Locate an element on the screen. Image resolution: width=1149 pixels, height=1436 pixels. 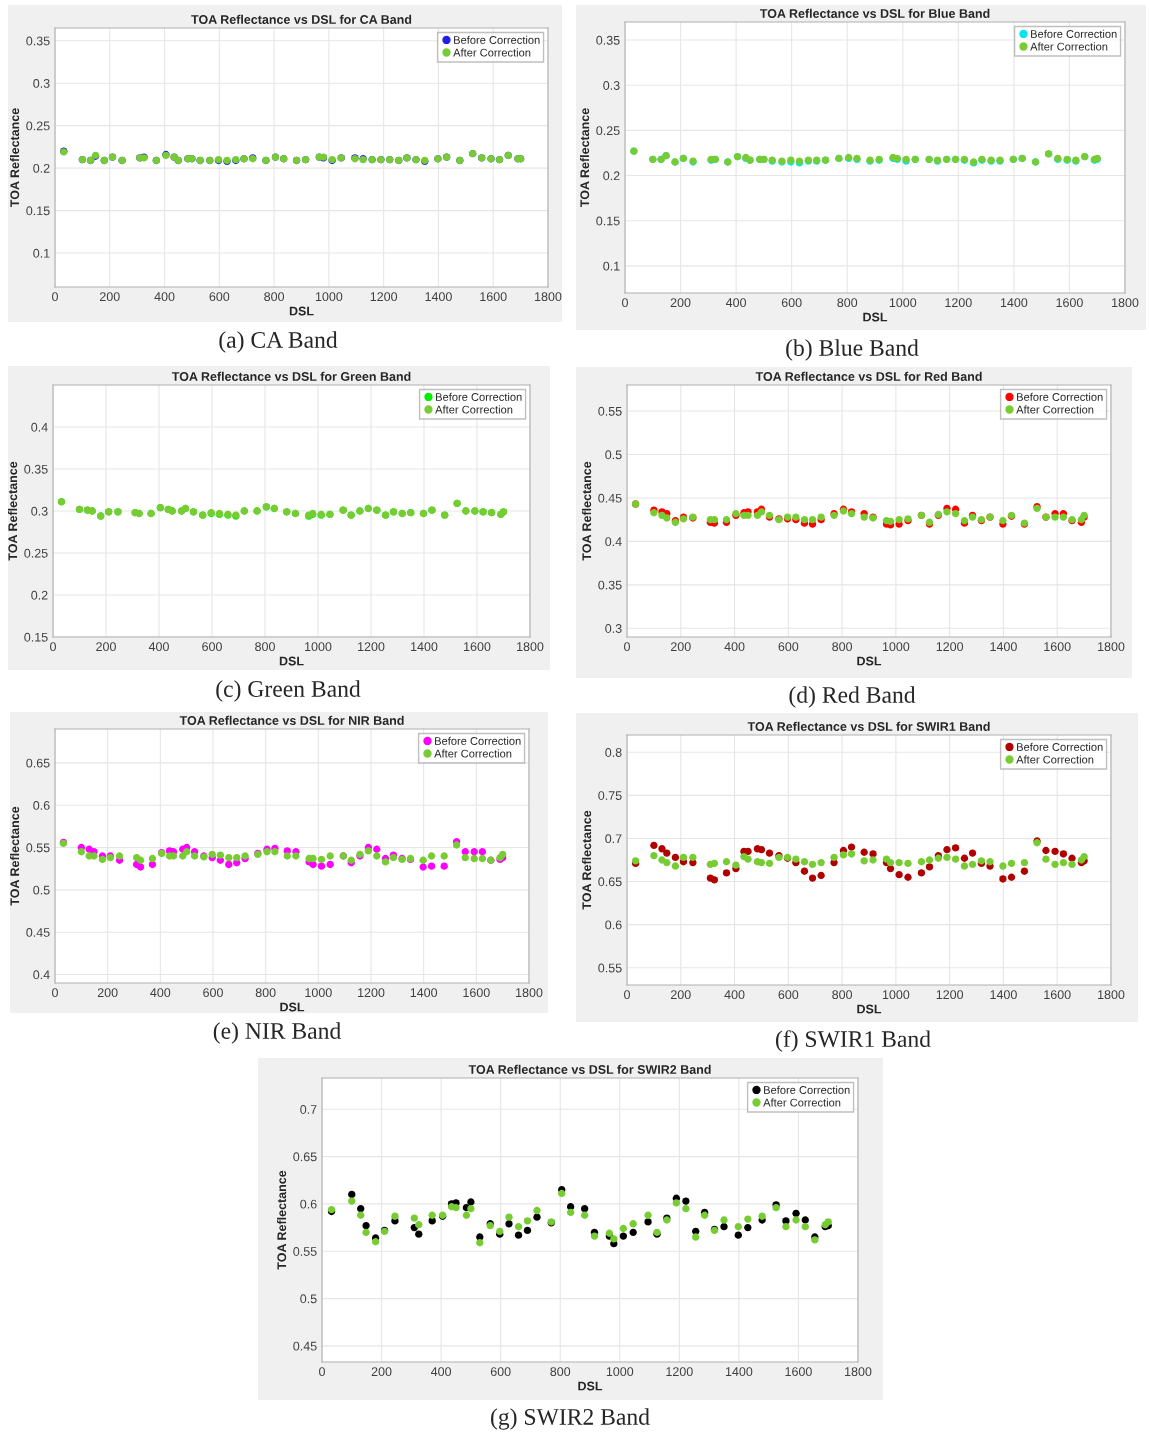
text: (e) NIR Band is located at coordinates (277, 1033).